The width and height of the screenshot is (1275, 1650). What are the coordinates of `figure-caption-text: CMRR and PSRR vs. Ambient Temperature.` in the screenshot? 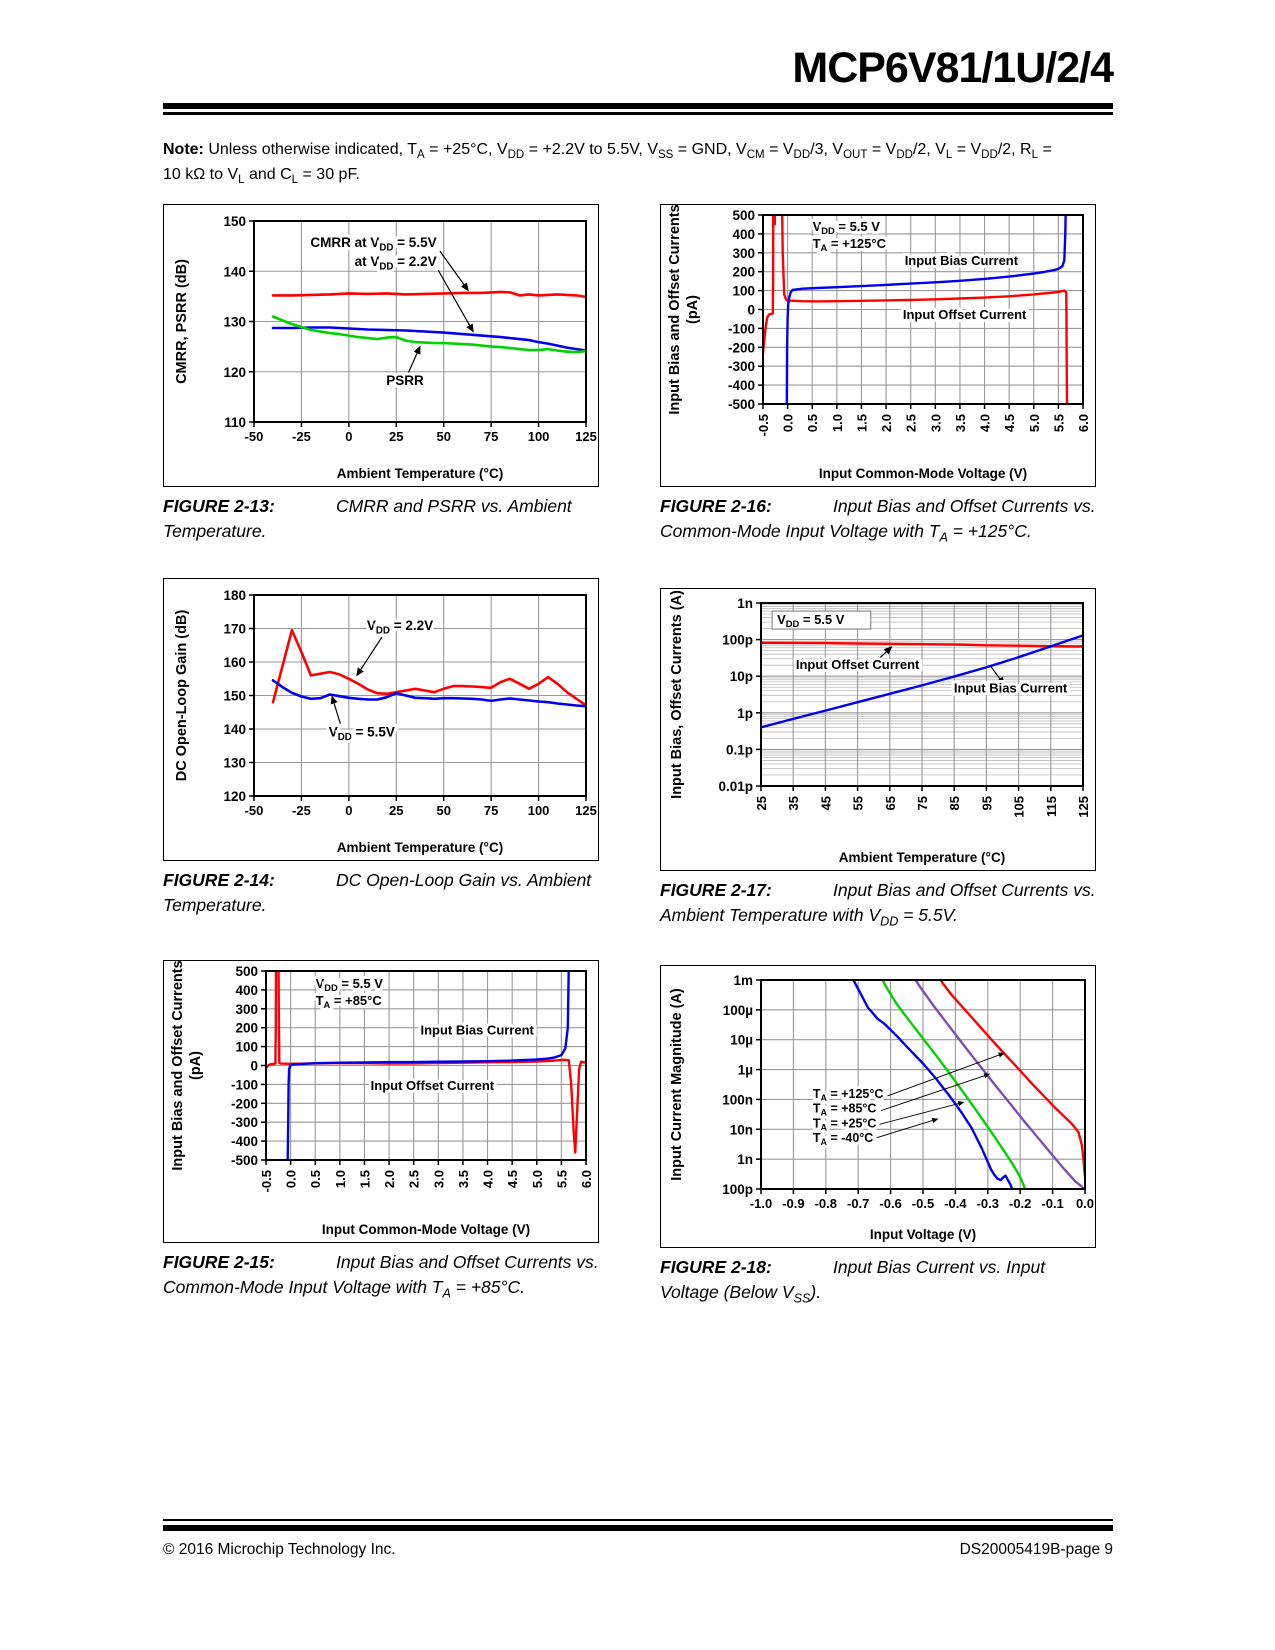 It's located at (367, 518).